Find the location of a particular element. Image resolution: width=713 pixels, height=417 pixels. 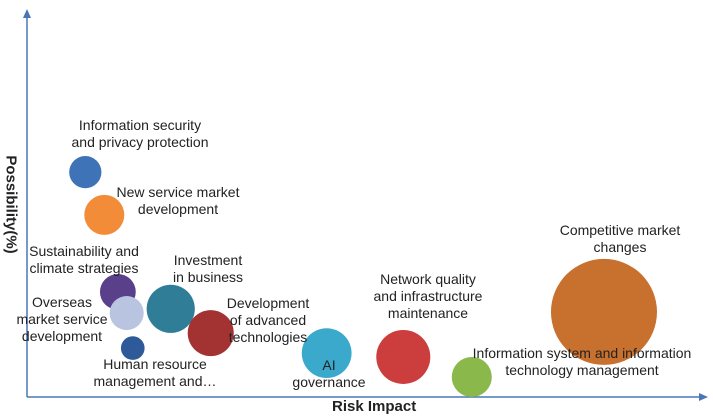

bubble-label: AI governance is located at coordinates (329, 373).